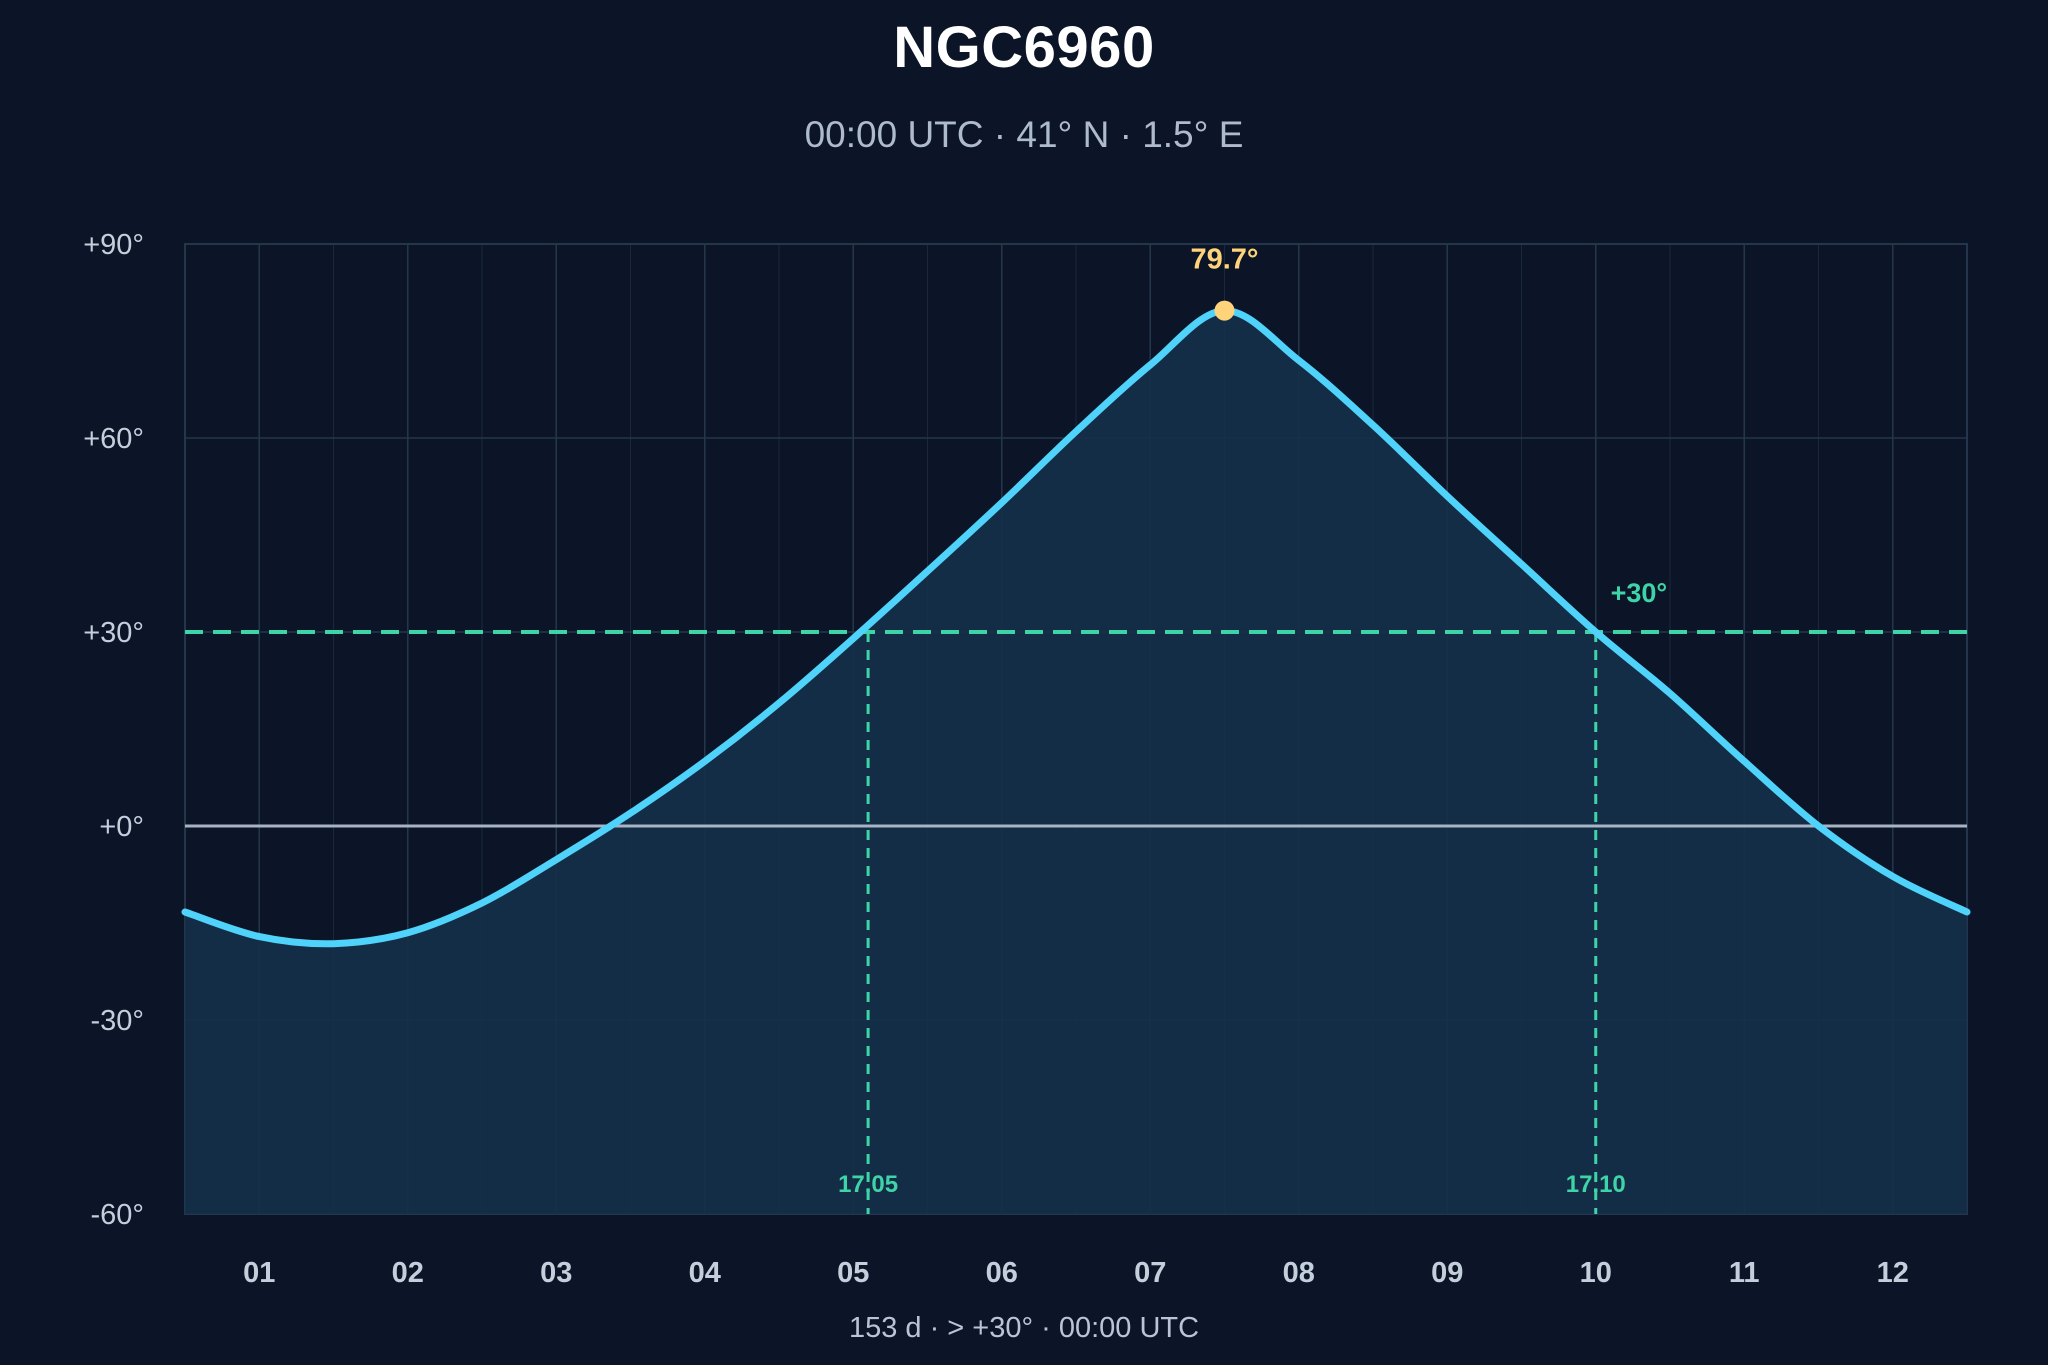 The image size is (2048, 1365). What do you see at coordinates (1596, 1184) in the screenshot?
I see `crossing-label: 17.10` at bounding box center [1596, 1184].